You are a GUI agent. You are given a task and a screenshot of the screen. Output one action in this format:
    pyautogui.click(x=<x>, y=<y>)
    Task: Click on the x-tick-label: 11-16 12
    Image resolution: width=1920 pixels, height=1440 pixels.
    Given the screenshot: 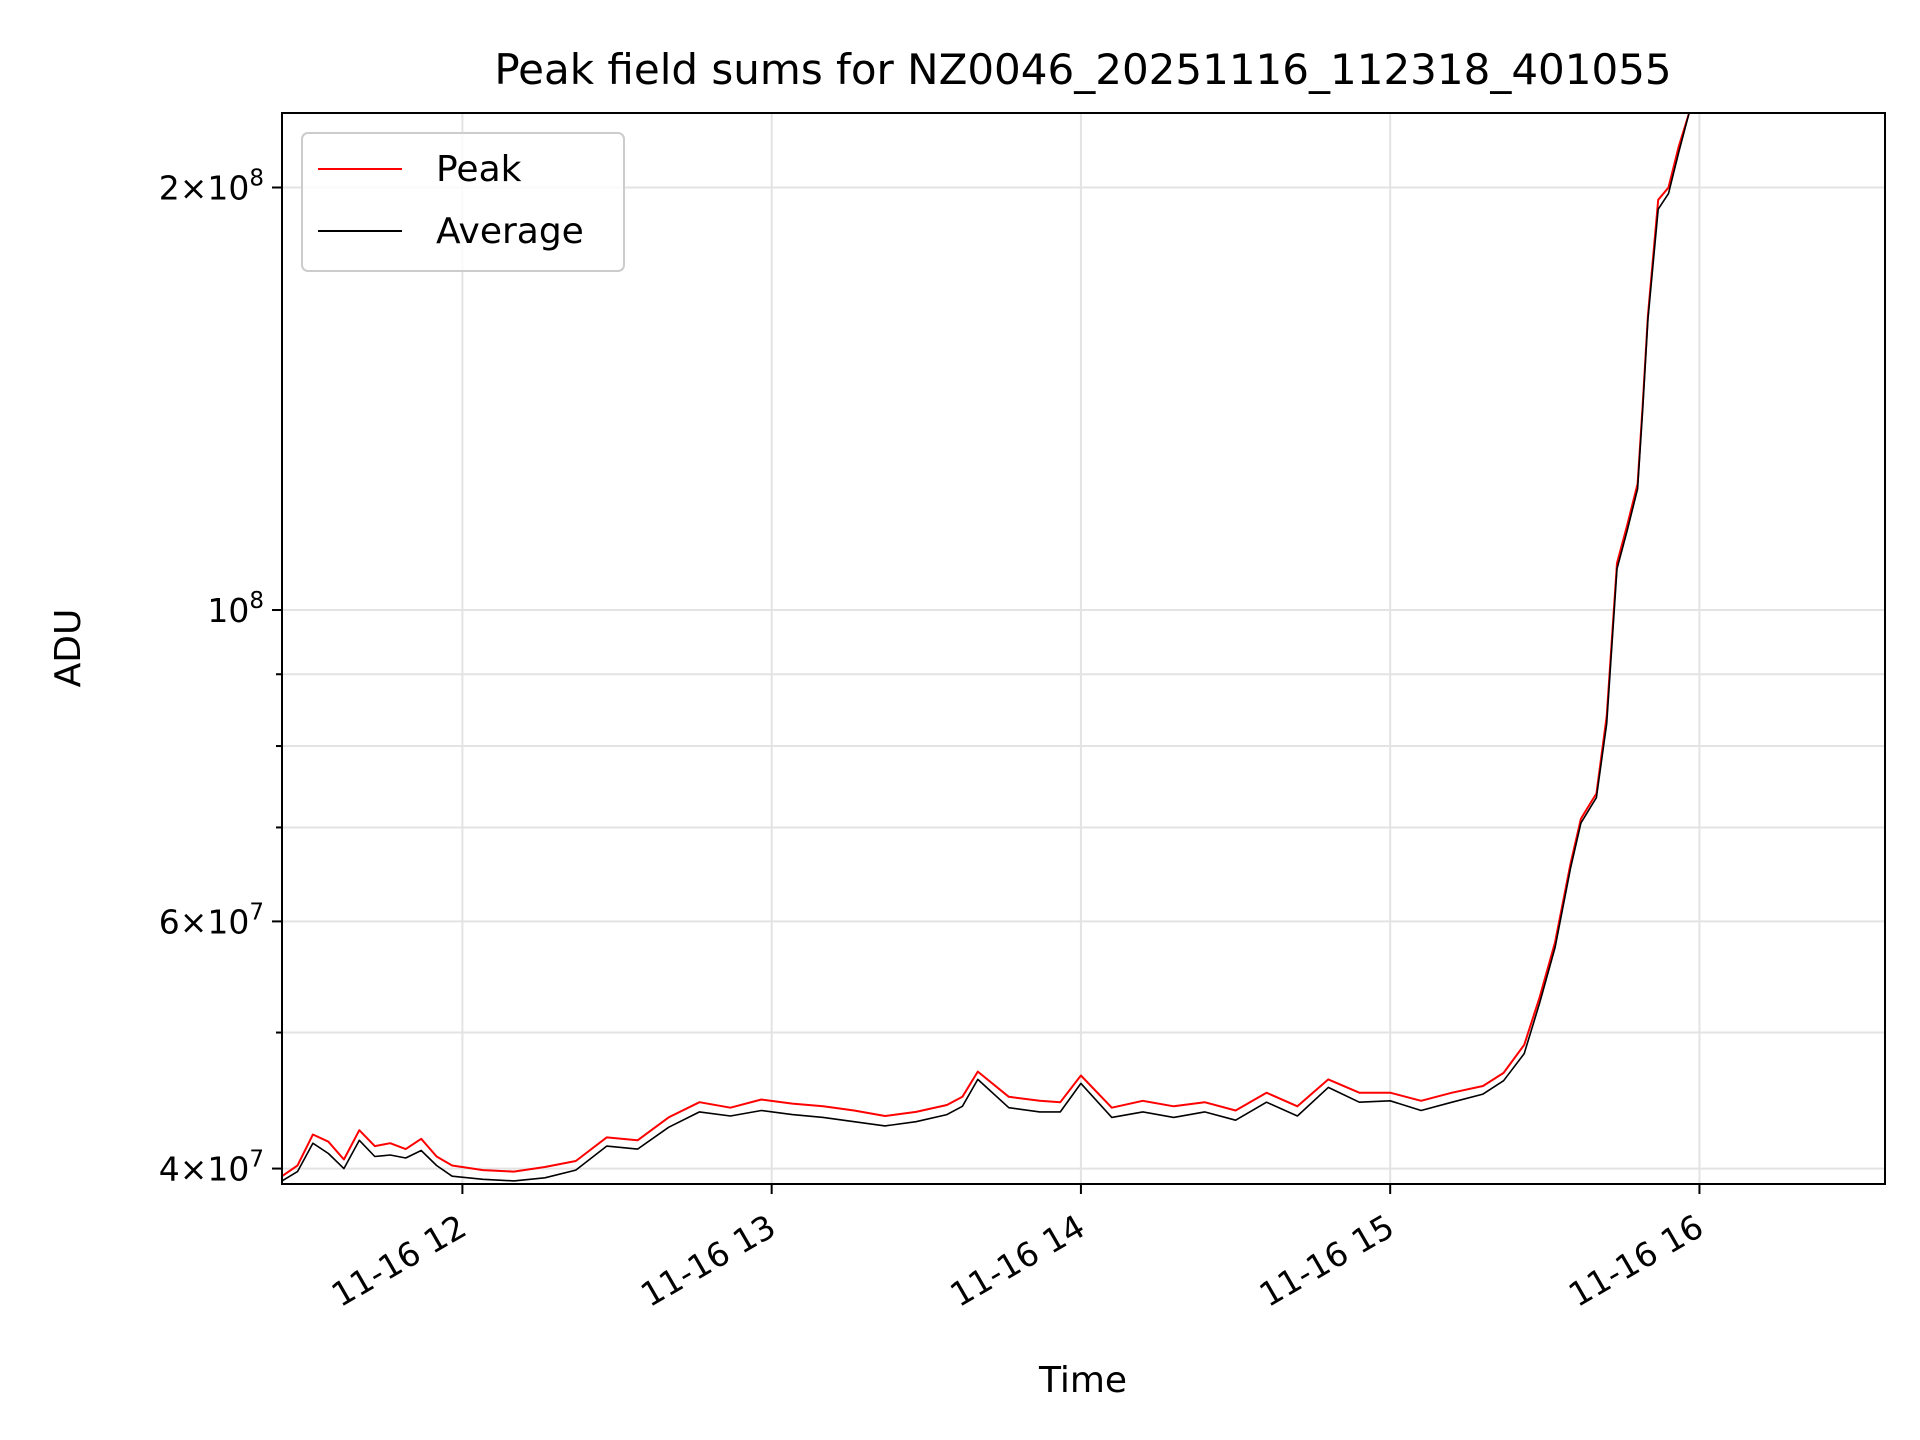 What is the action you would take?
    pyautogui.click(x=399, y=1261)
    